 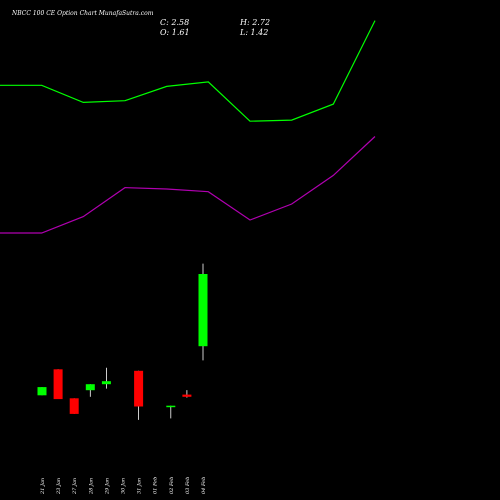 What do you see at coordinates (107, 486) in the screenshot?
I see `x-tick-label: 29 Jan` at bounding box center [107, 486].